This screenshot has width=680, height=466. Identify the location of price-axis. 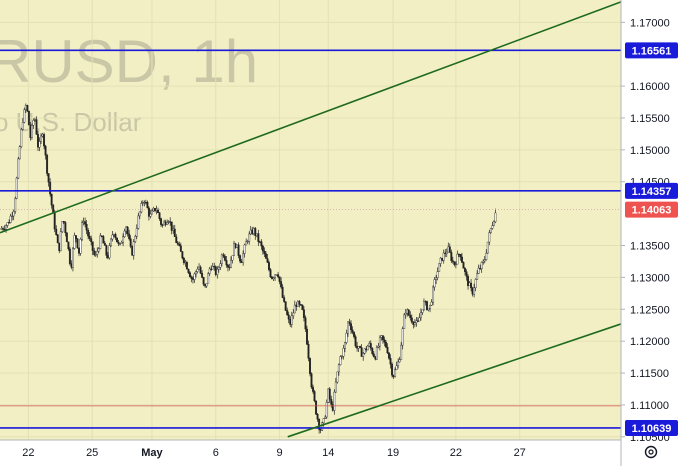
(650, 233).